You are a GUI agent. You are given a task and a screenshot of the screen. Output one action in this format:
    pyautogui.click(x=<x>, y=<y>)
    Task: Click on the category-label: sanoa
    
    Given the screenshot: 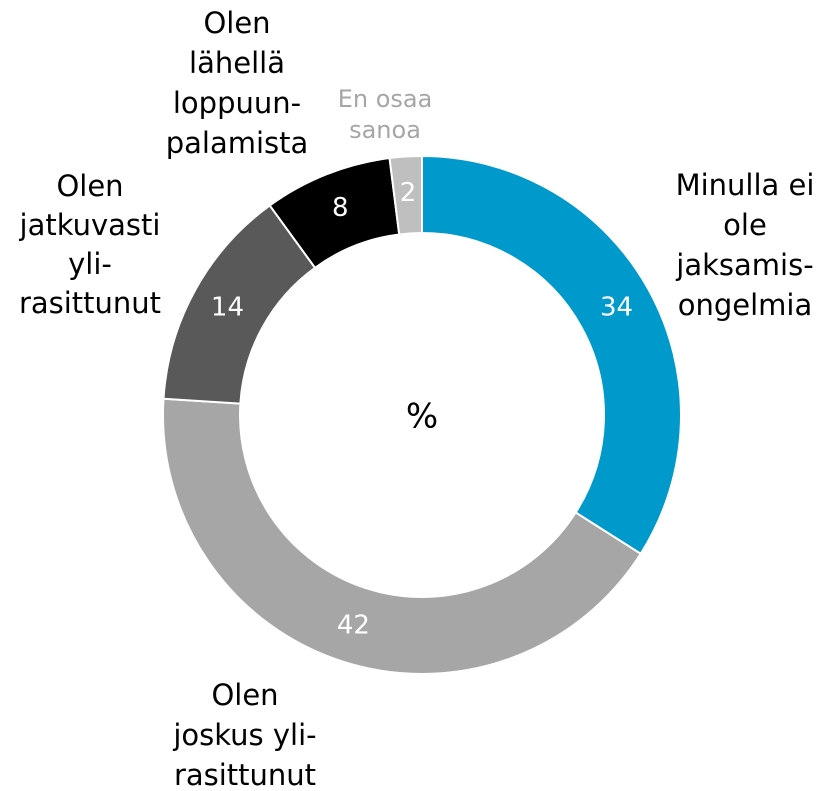 What is the action you would take?
    pyautogui.click(x=385, y=130)
    